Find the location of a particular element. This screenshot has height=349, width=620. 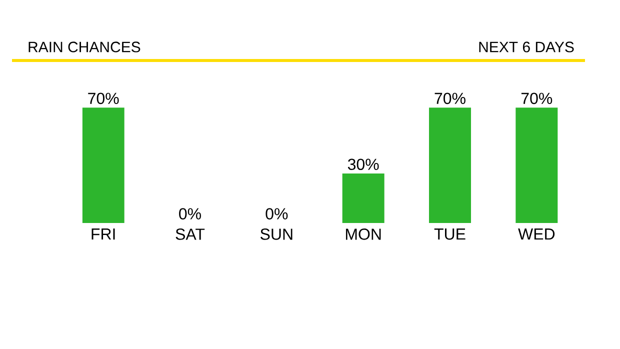

chart-title: RAIN CHANCES is located at coordinates (84, 47).